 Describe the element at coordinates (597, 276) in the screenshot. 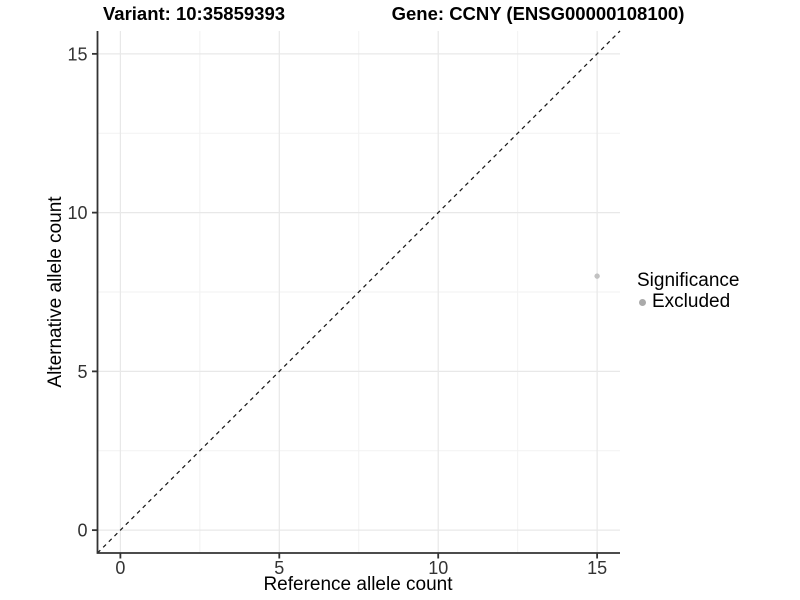

I see `data-point` at that location.